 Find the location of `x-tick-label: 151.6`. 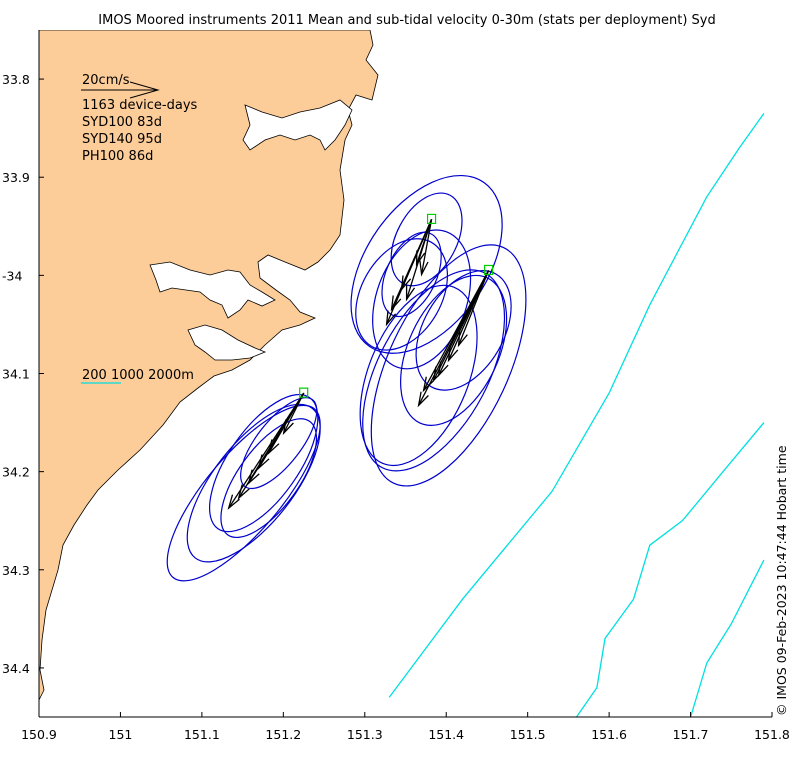

x-tick-label: 151.6 is located at coordinates (609, 734).